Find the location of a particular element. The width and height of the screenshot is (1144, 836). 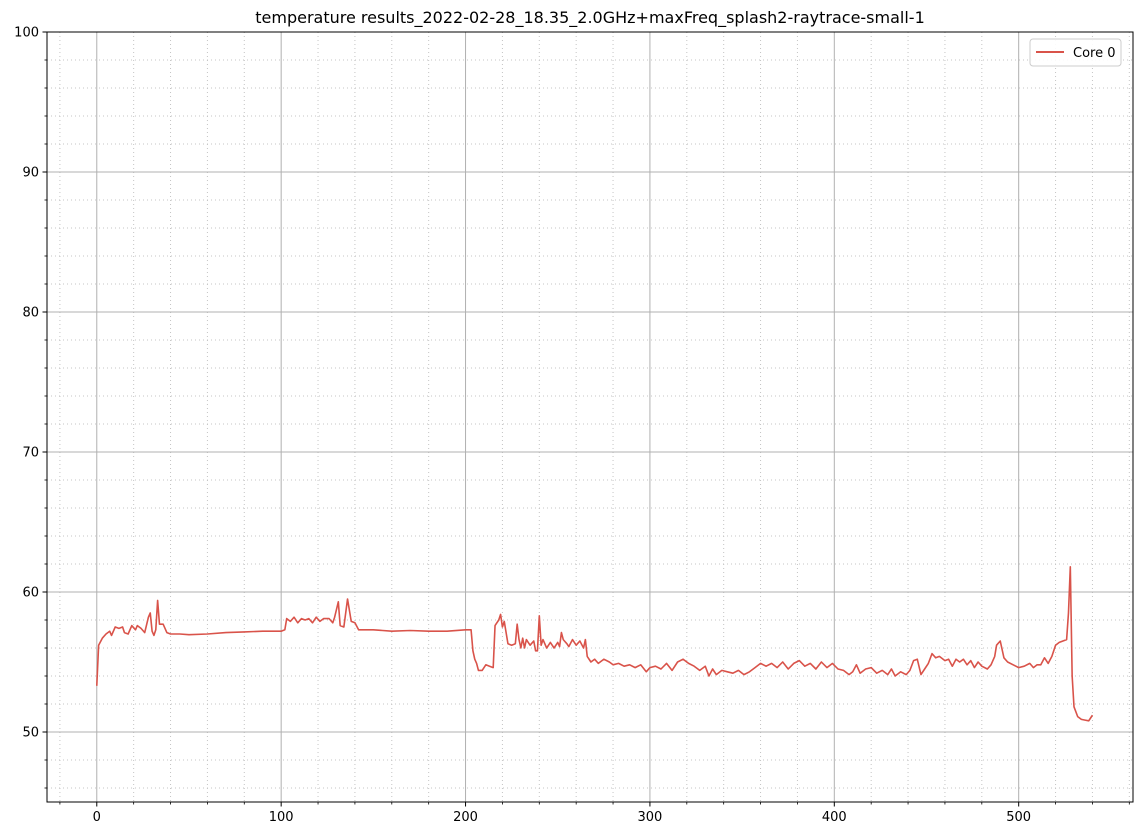

x-tick-label: 100 is located at coordinates (281, 817).